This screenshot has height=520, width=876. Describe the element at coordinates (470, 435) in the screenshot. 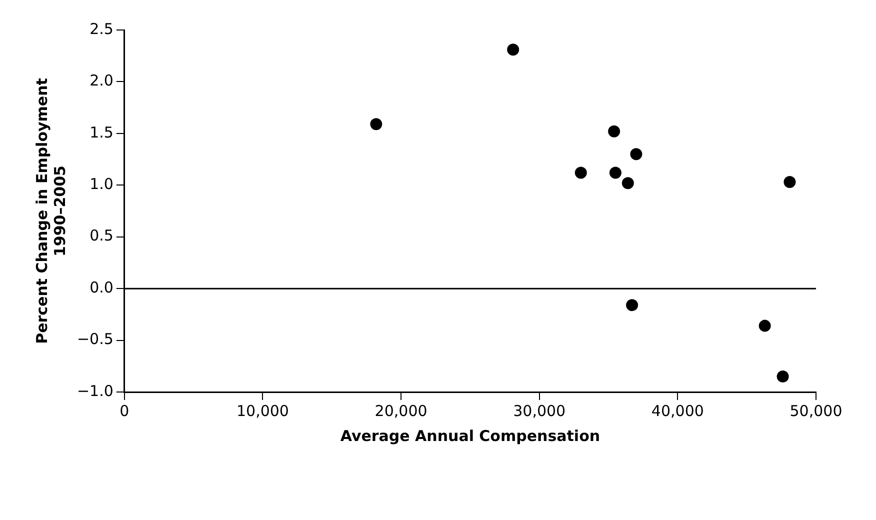

I see `x-axis-title: Average Annual Compensation` at that location.